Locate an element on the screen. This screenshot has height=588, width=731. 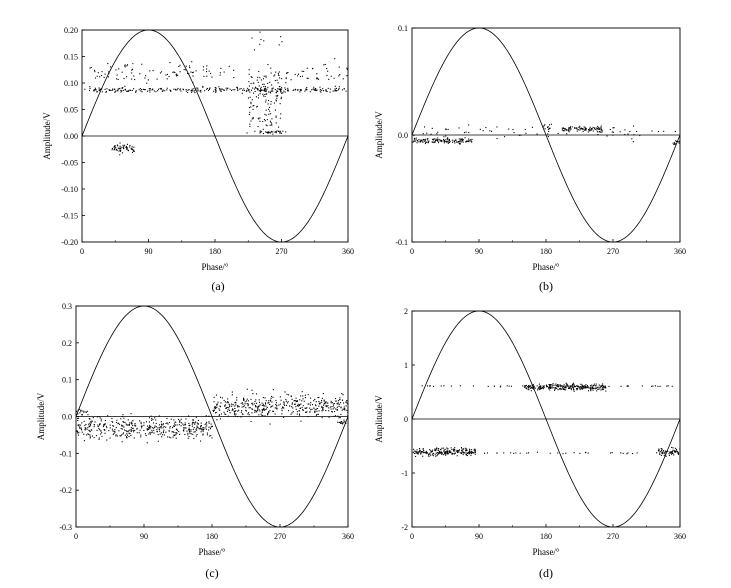
y-tick-label: 0.20 is located at coordinates (71, 30).